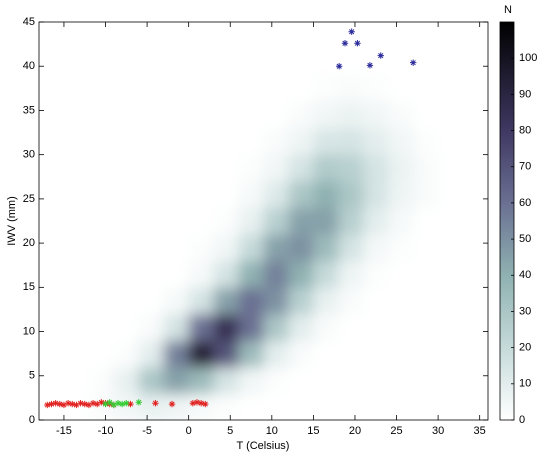  What do you see at coordinates (230, 431) in the screenshot?
I see `x-tick-label: 5` at bounding box center [230, 431].